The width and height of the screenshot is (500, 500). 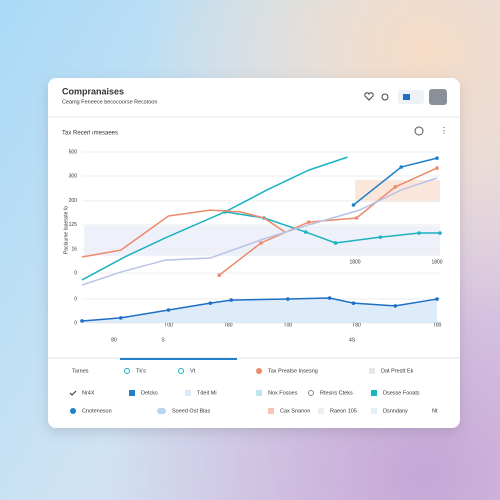 What do you see at coordinates (343, 411) in the screenshot?
I see `legend-label: Raeon 105` at bounding box center [343, 411].